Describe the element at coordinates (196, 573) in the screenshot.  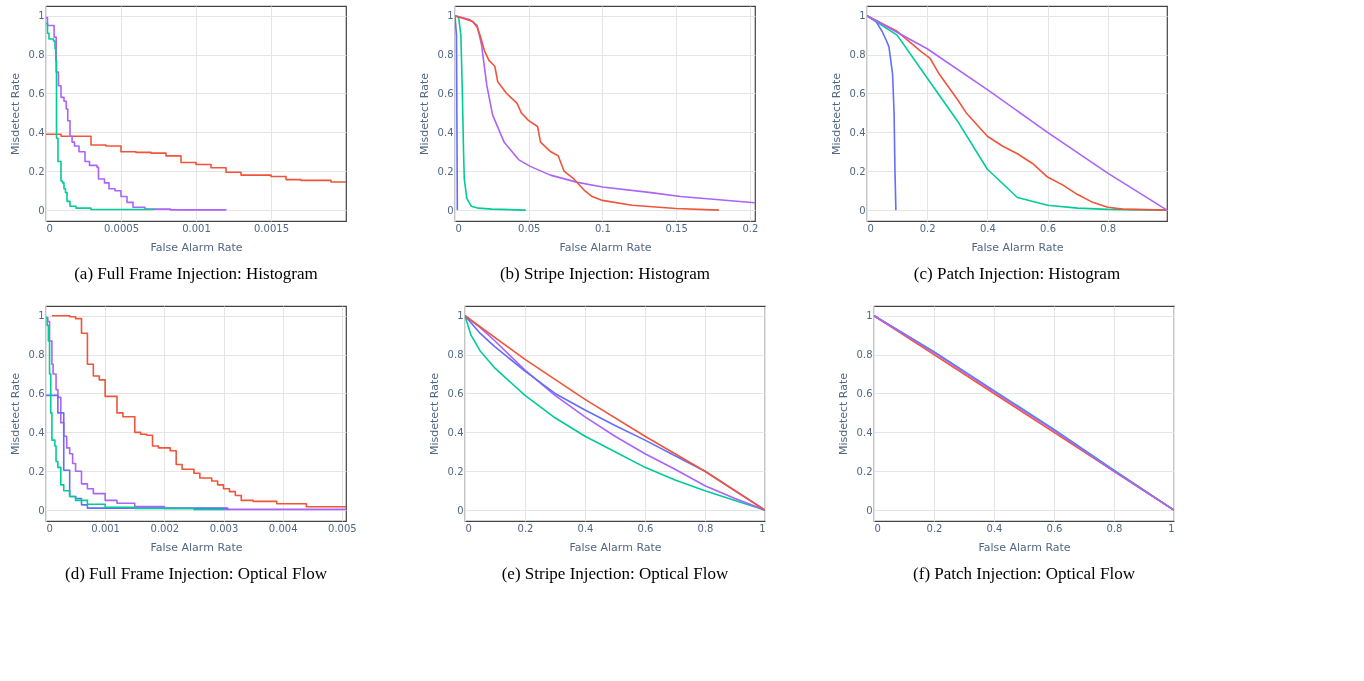
I see `text: (d) Full Frame Injection: Optical Flow` at that location.